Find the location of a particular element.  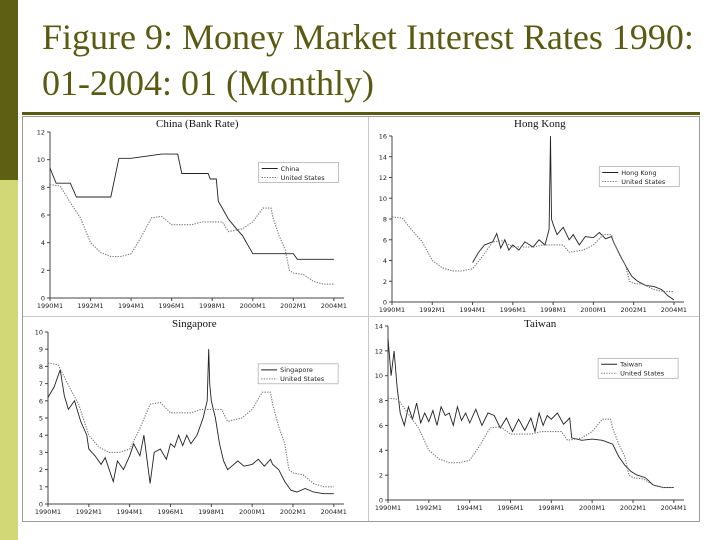

y-tick-label-hong-kong: 6 is located at coordinates (385, 240).